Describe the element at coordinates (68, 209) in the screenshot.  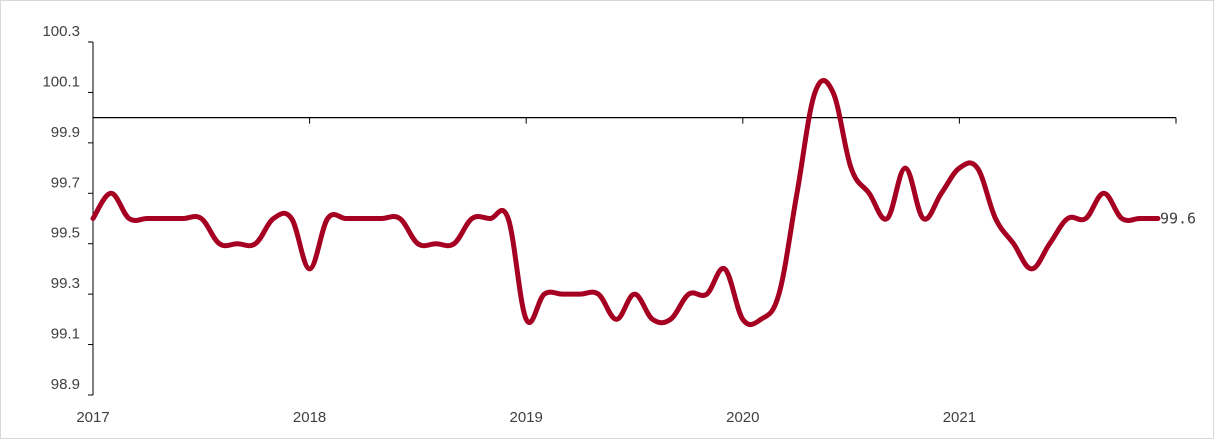
I see `y-axis: 98.9 99.1 99.3 99.5 99.7 99.9 100.1 100.3` at that location.